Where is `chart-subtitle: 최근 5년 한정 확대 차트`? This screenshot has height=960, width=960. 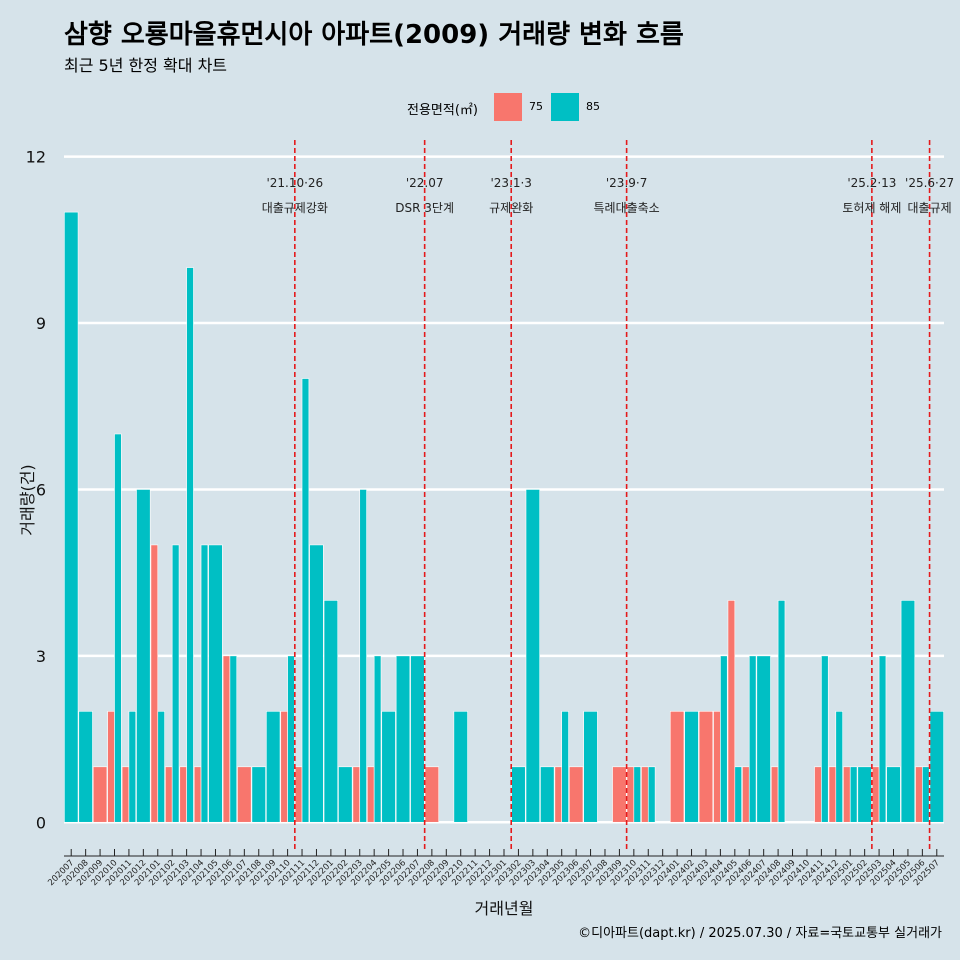
chart-subtitle: 최근 5년 한정 확대 차트 is located at coordinates (146, 65).